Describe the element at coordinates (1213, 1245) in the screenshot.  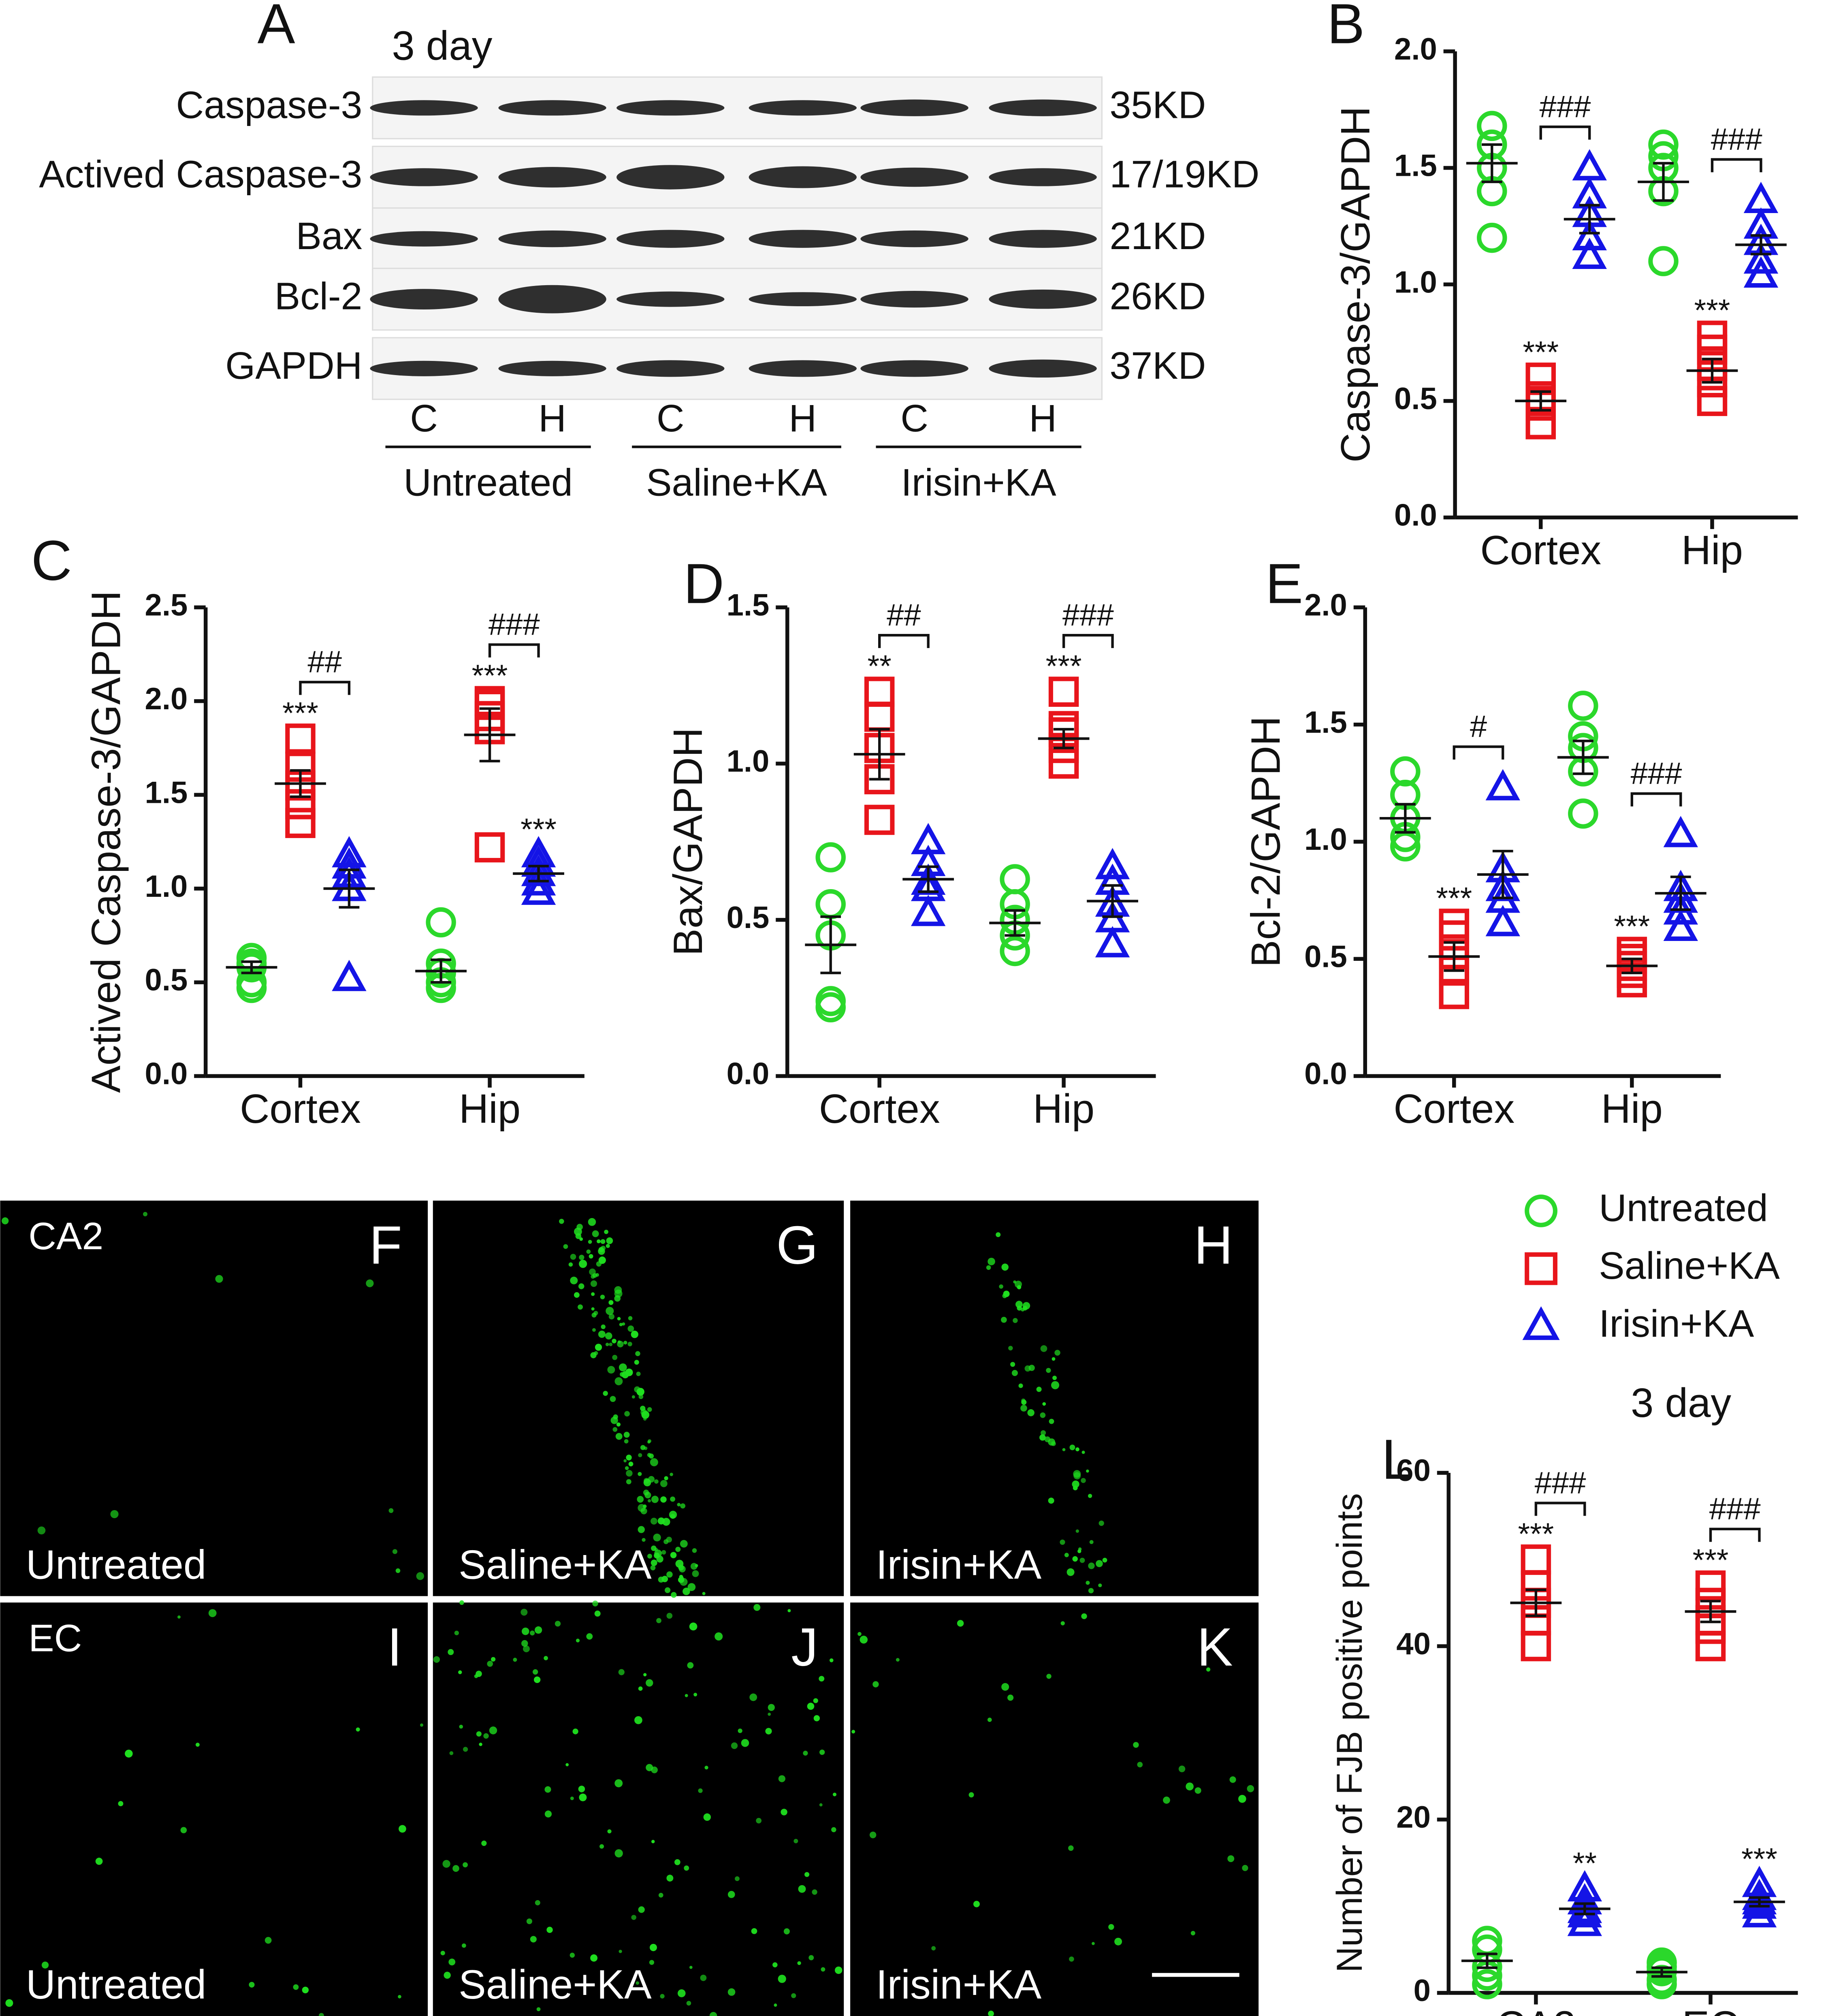
I see `panel-letter: H` at that location.